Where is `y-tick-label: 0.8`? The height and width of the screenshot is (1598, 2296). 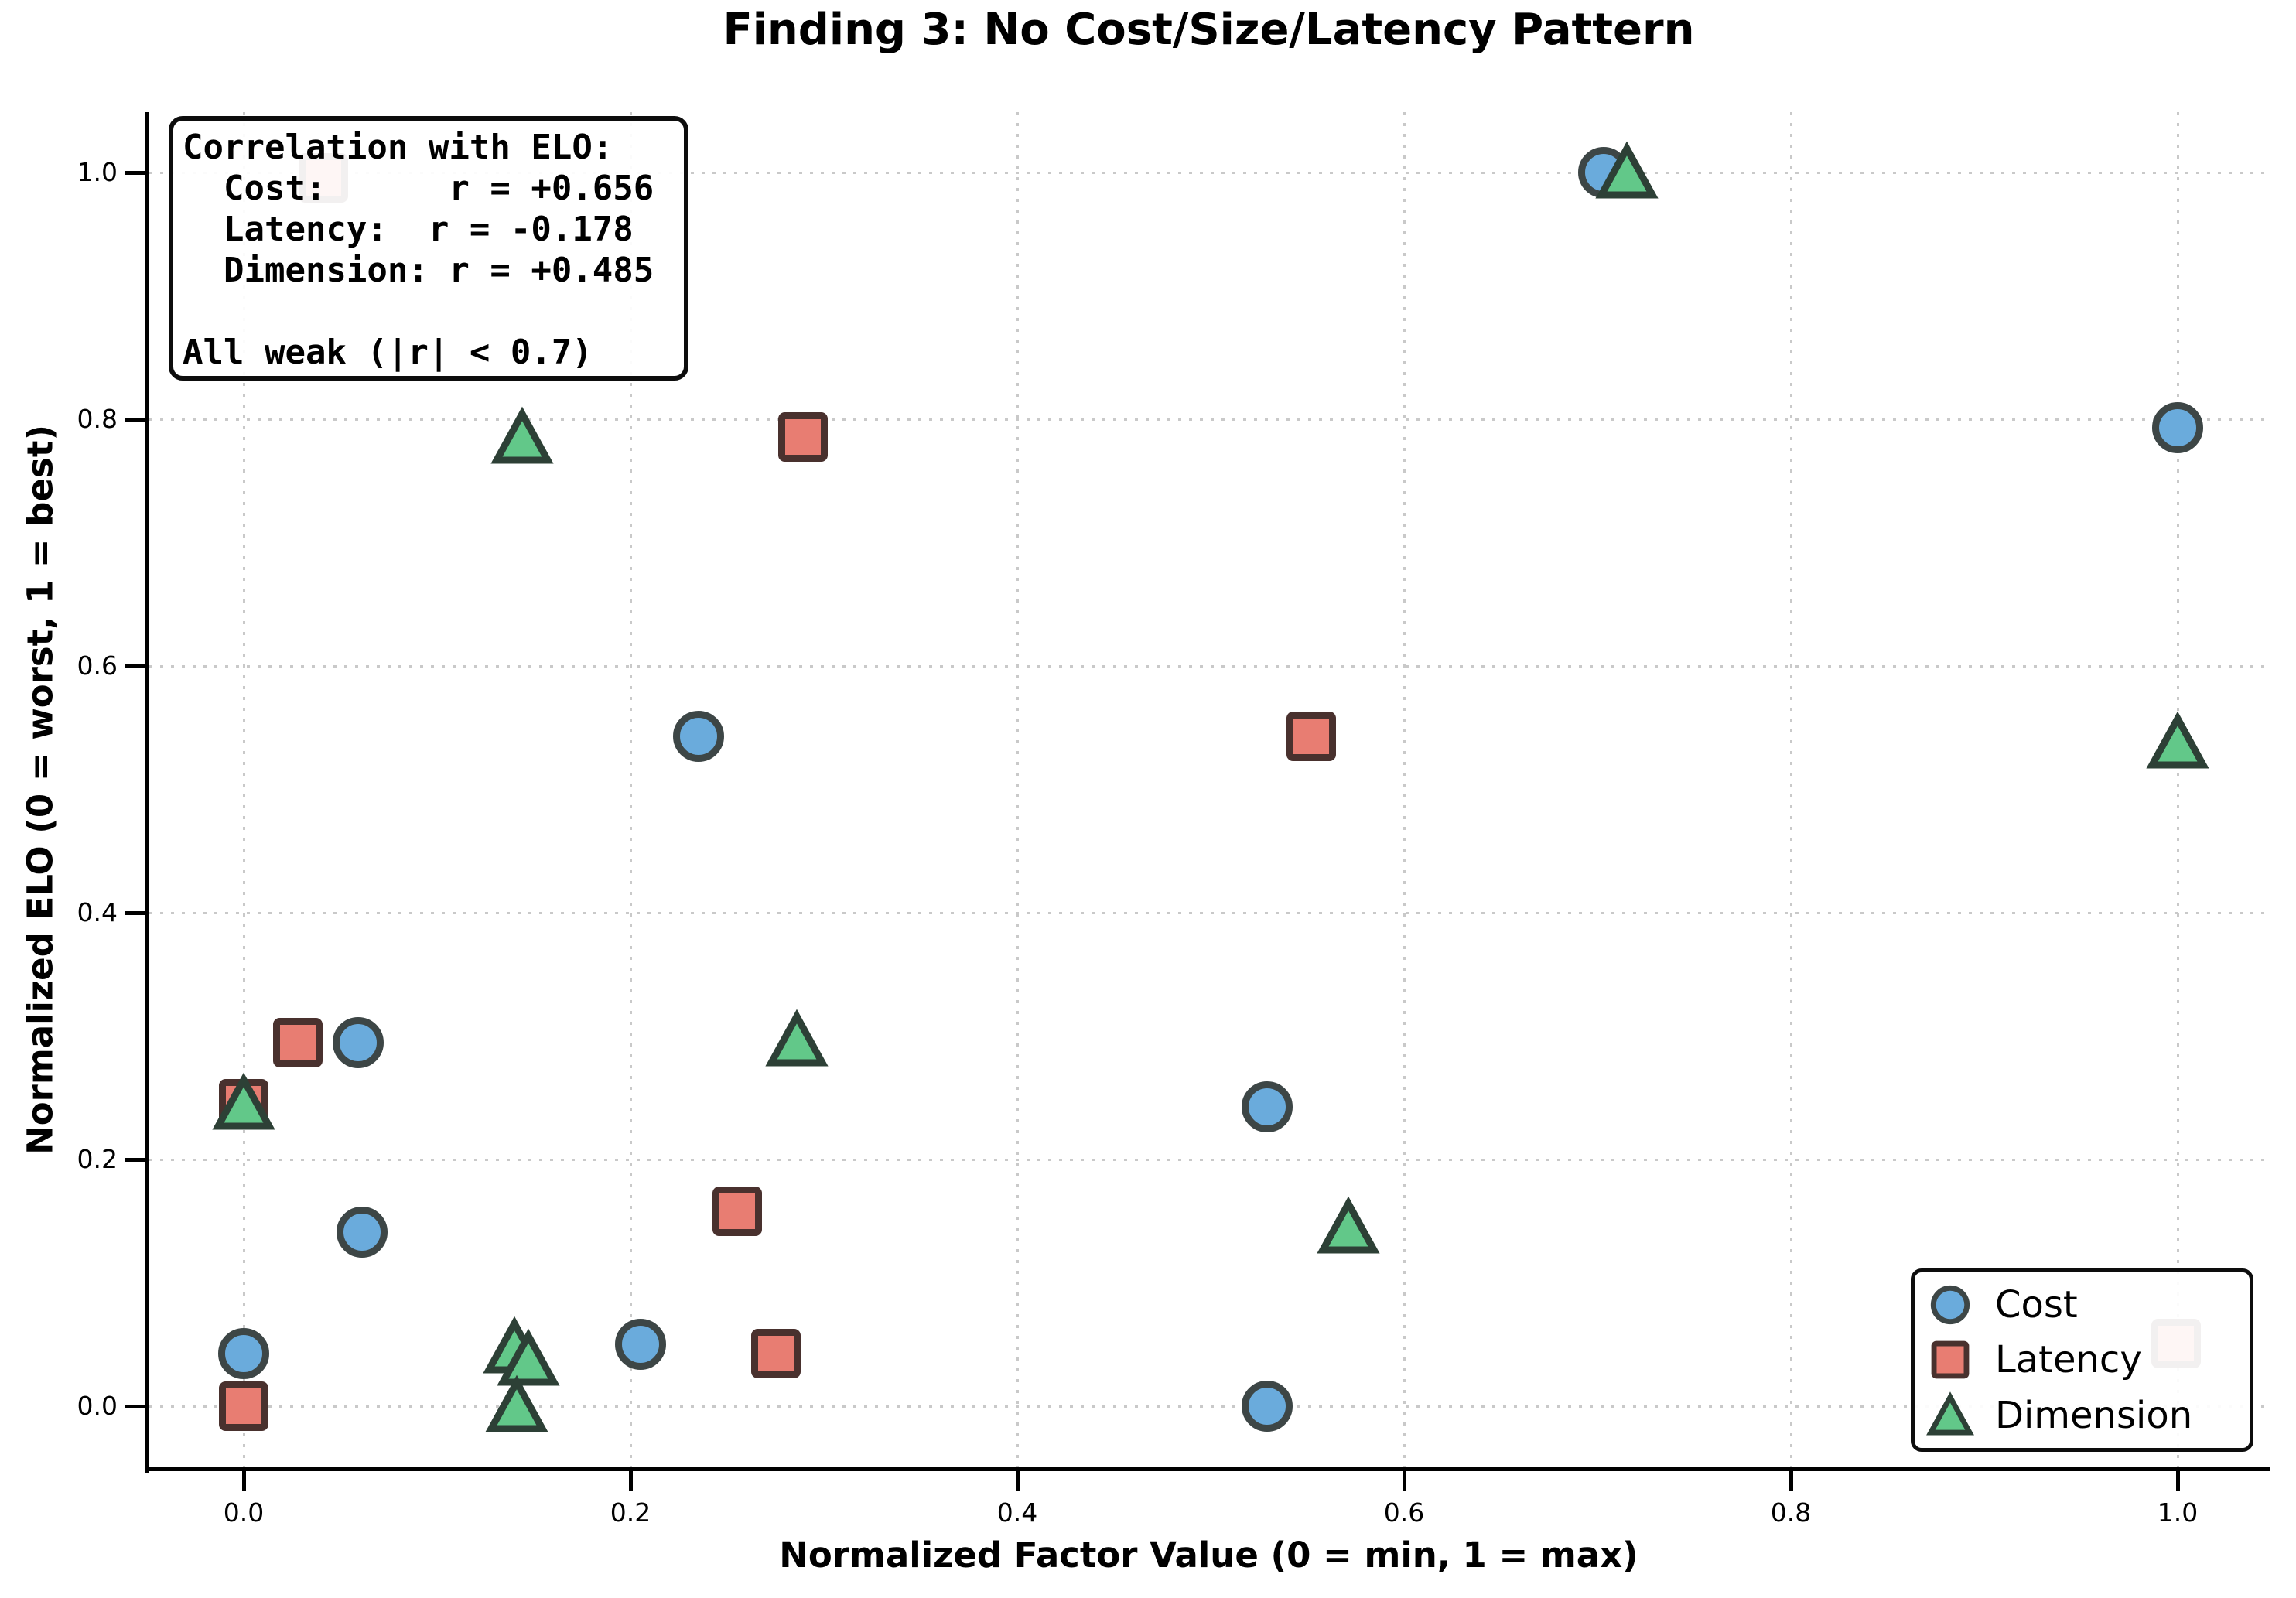
y-tick-label: 0.8 is located at coordinates (98, 419).